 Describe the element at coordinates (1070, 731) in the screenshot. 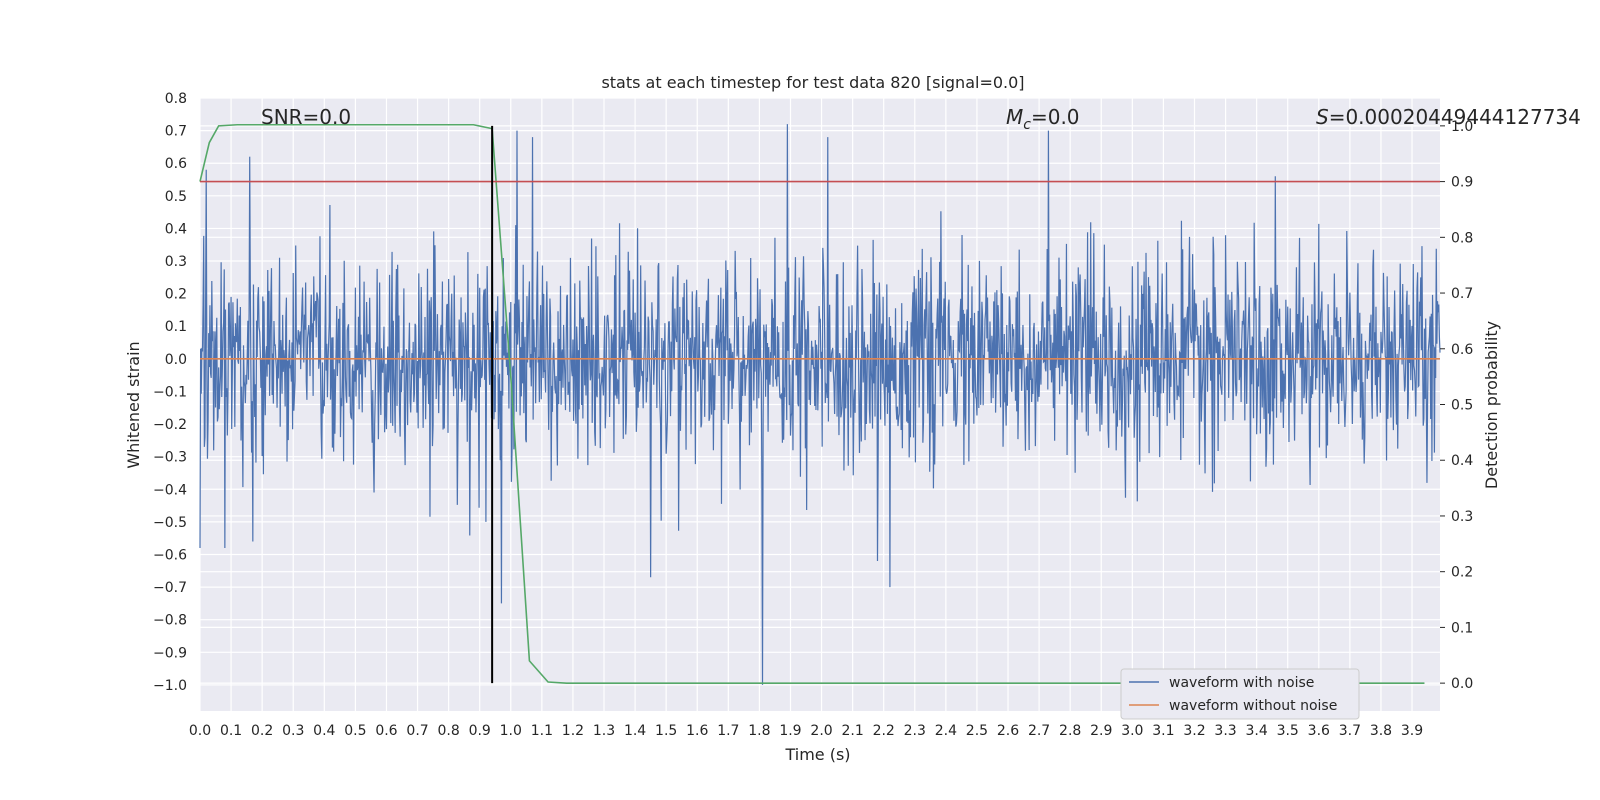

I see `x-tick-label: 2.8` at that location.